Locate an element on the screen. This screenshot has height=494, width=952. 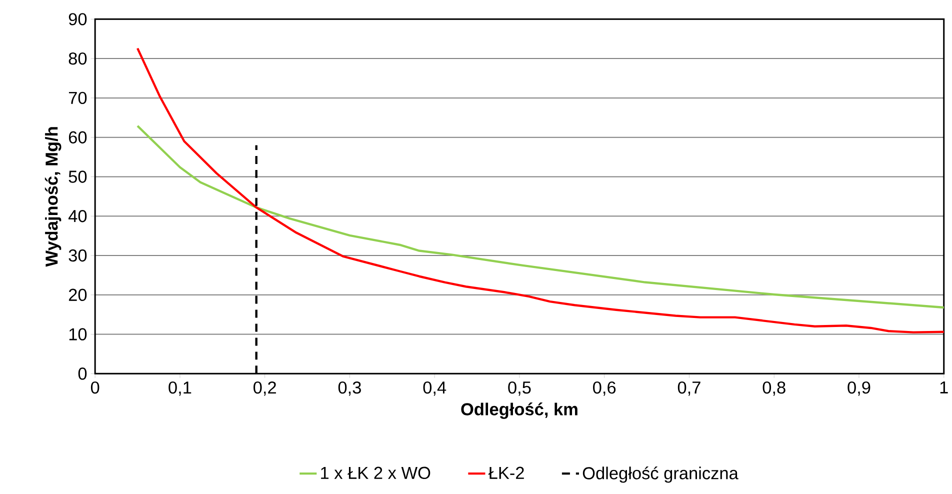
y-tick-label: 60 is located at coordinates (77, 137).